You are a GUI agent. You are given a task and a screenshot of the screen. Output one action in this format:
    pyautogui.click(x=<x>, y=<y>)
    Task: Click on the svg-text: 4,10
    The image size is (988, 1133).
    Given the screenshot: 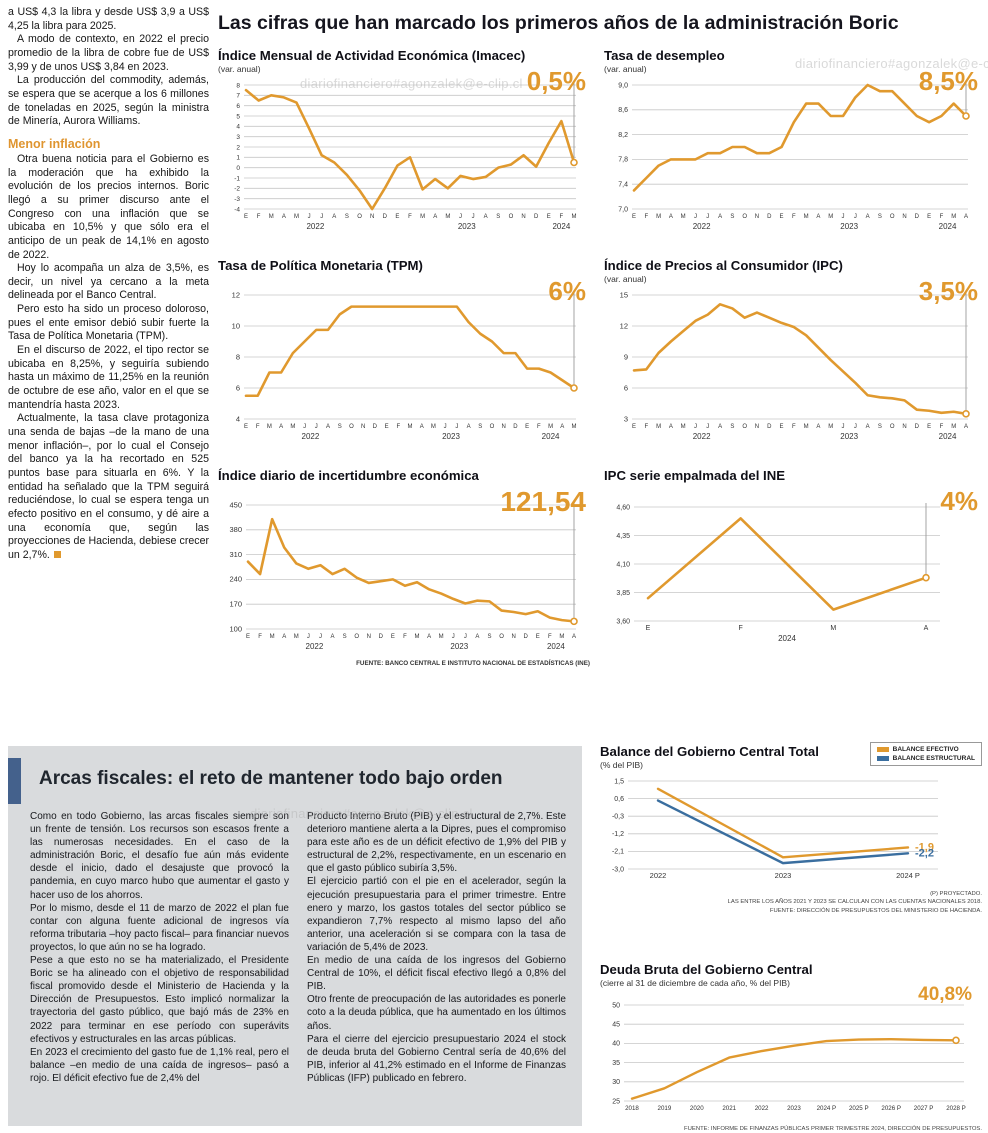 What is the action you would take?
    pyautogui.click(x=623, y=564)
    